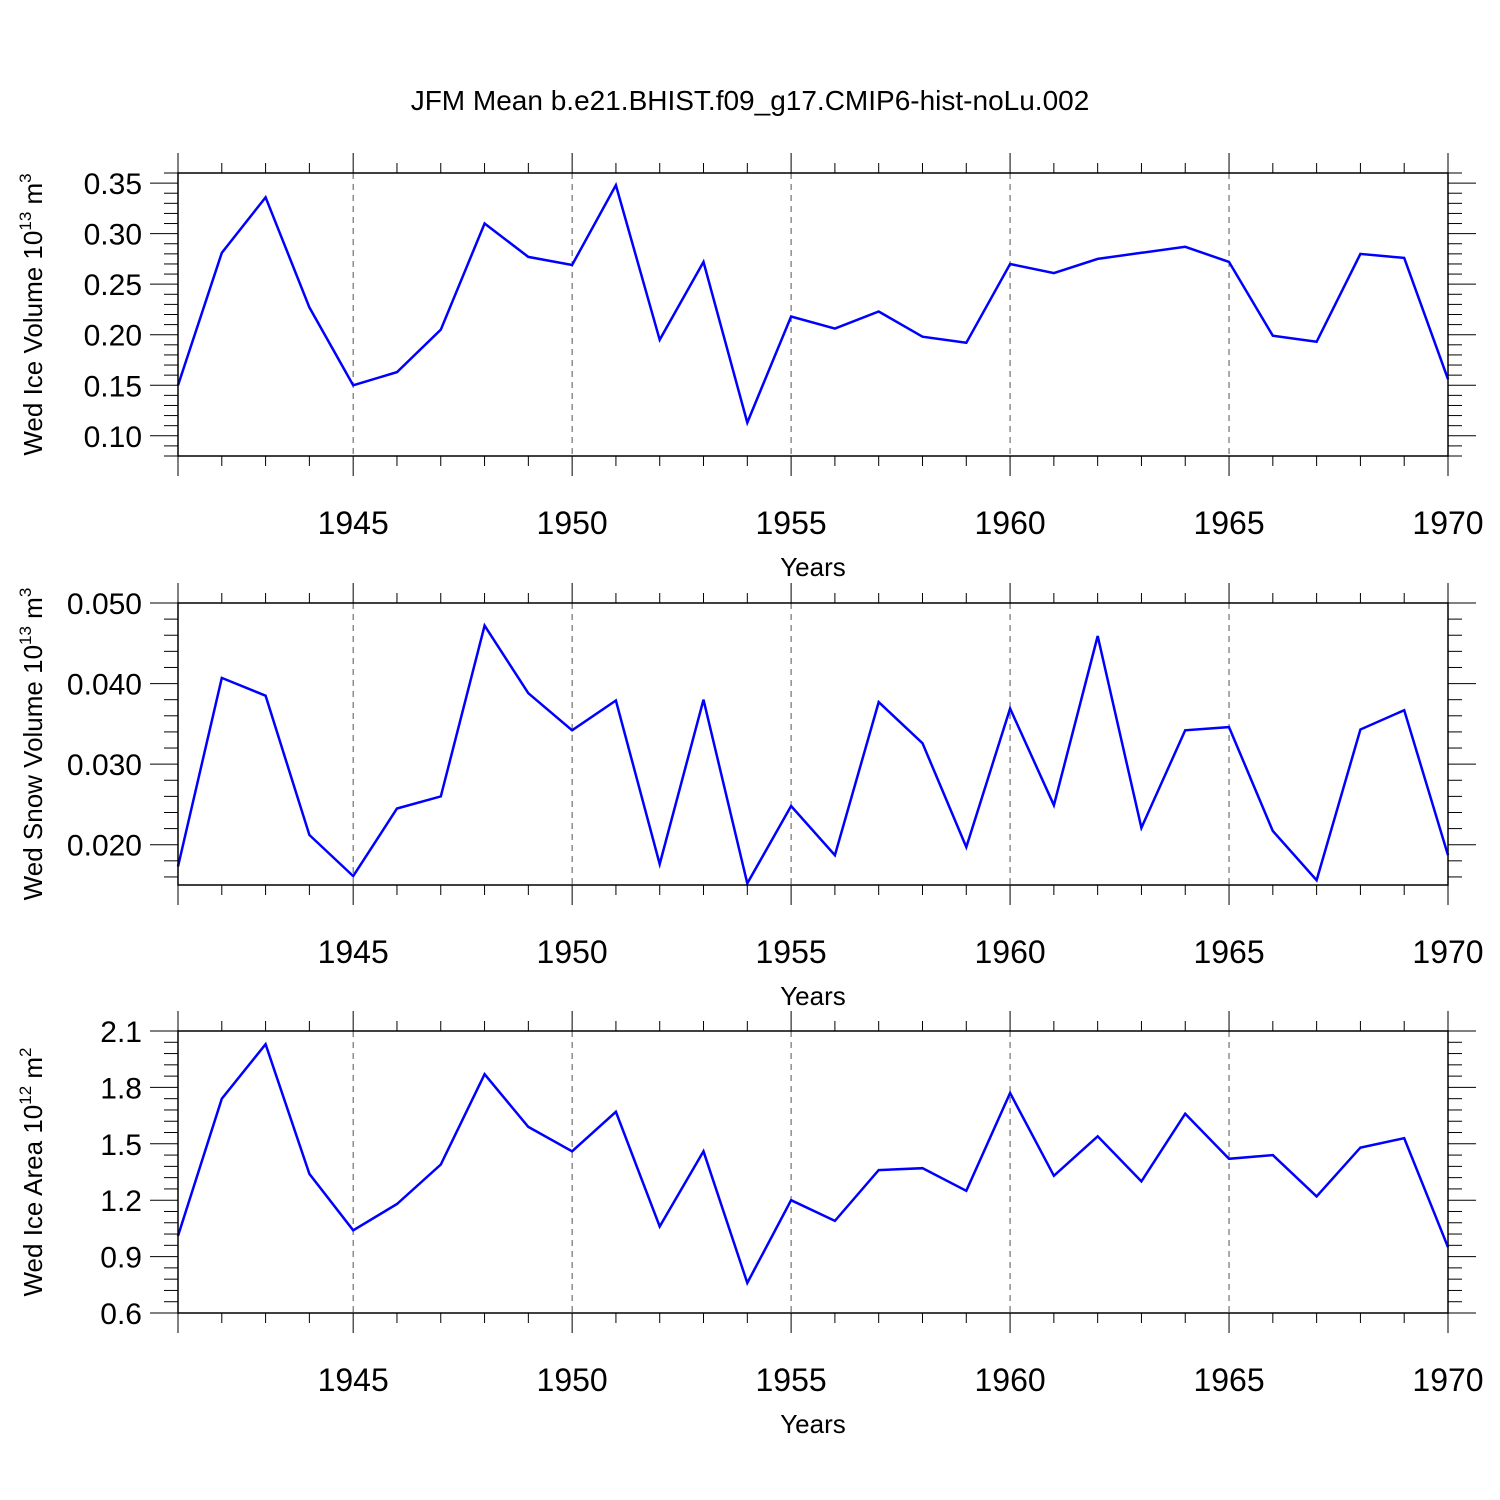 The width and height of the screenshot is (1500, 1500). Describe the element at coordinates (25, 1051) in the screenshot. I see `y-axis-title-unit-exponent: 2` at that location.